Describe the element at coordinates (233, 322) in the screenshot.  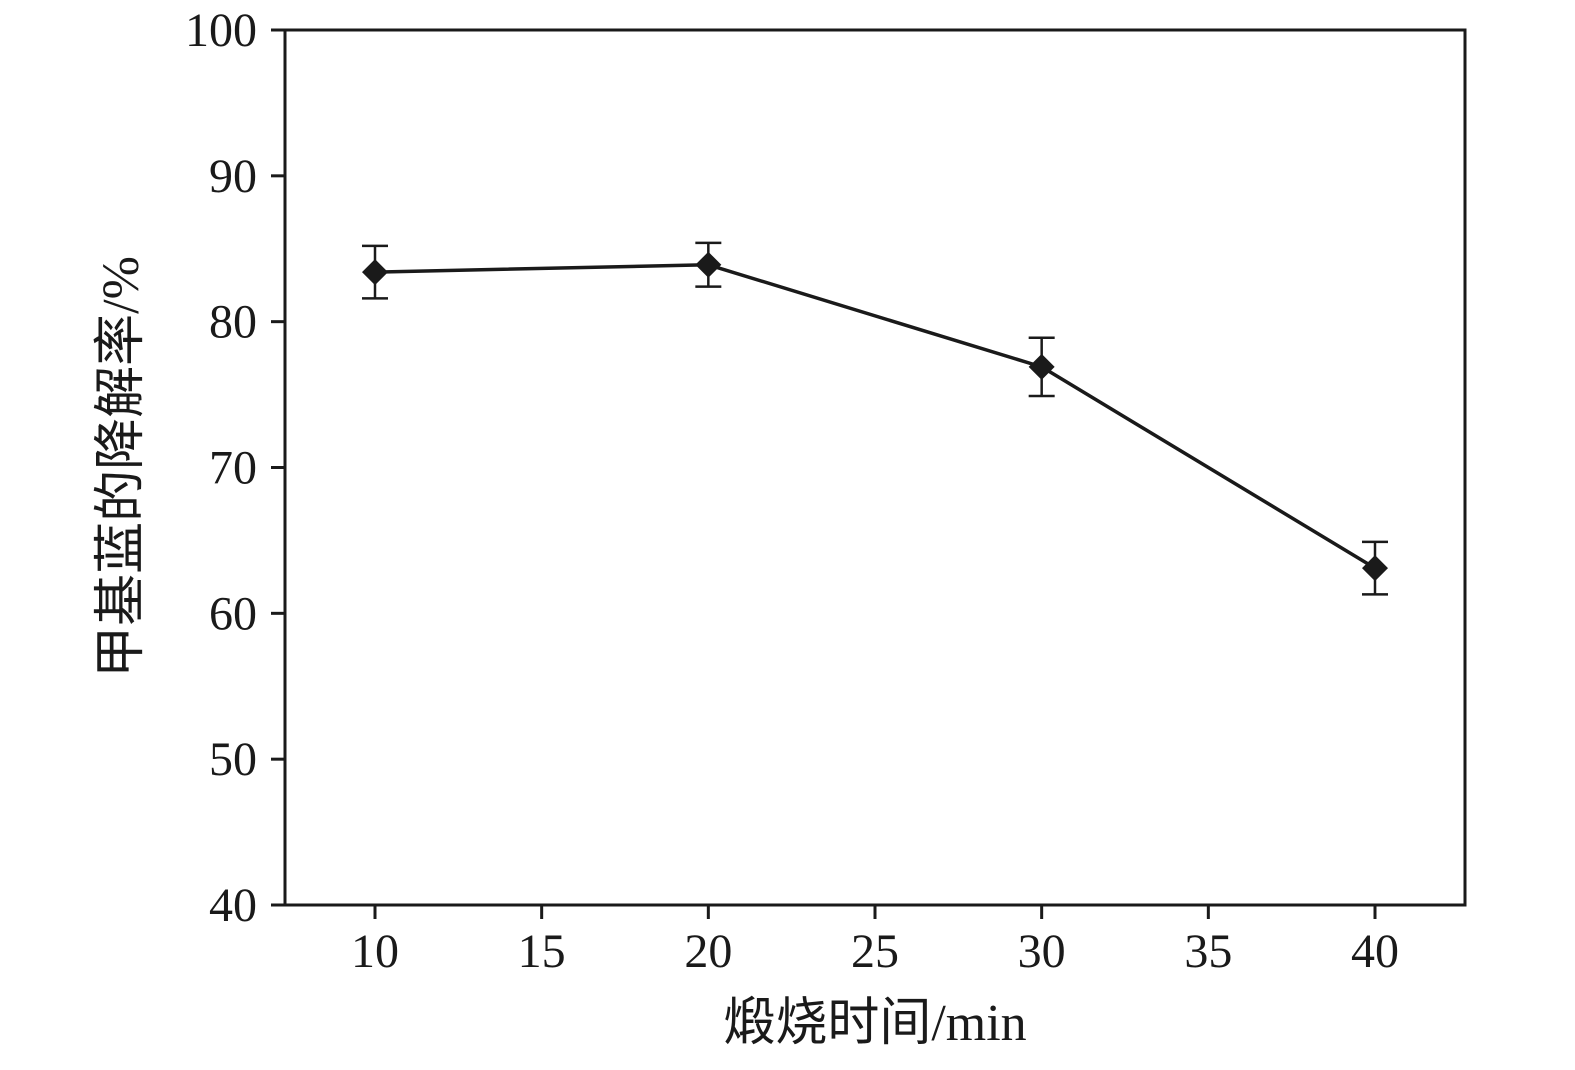
I see `y-tick-label: 80` at that location.